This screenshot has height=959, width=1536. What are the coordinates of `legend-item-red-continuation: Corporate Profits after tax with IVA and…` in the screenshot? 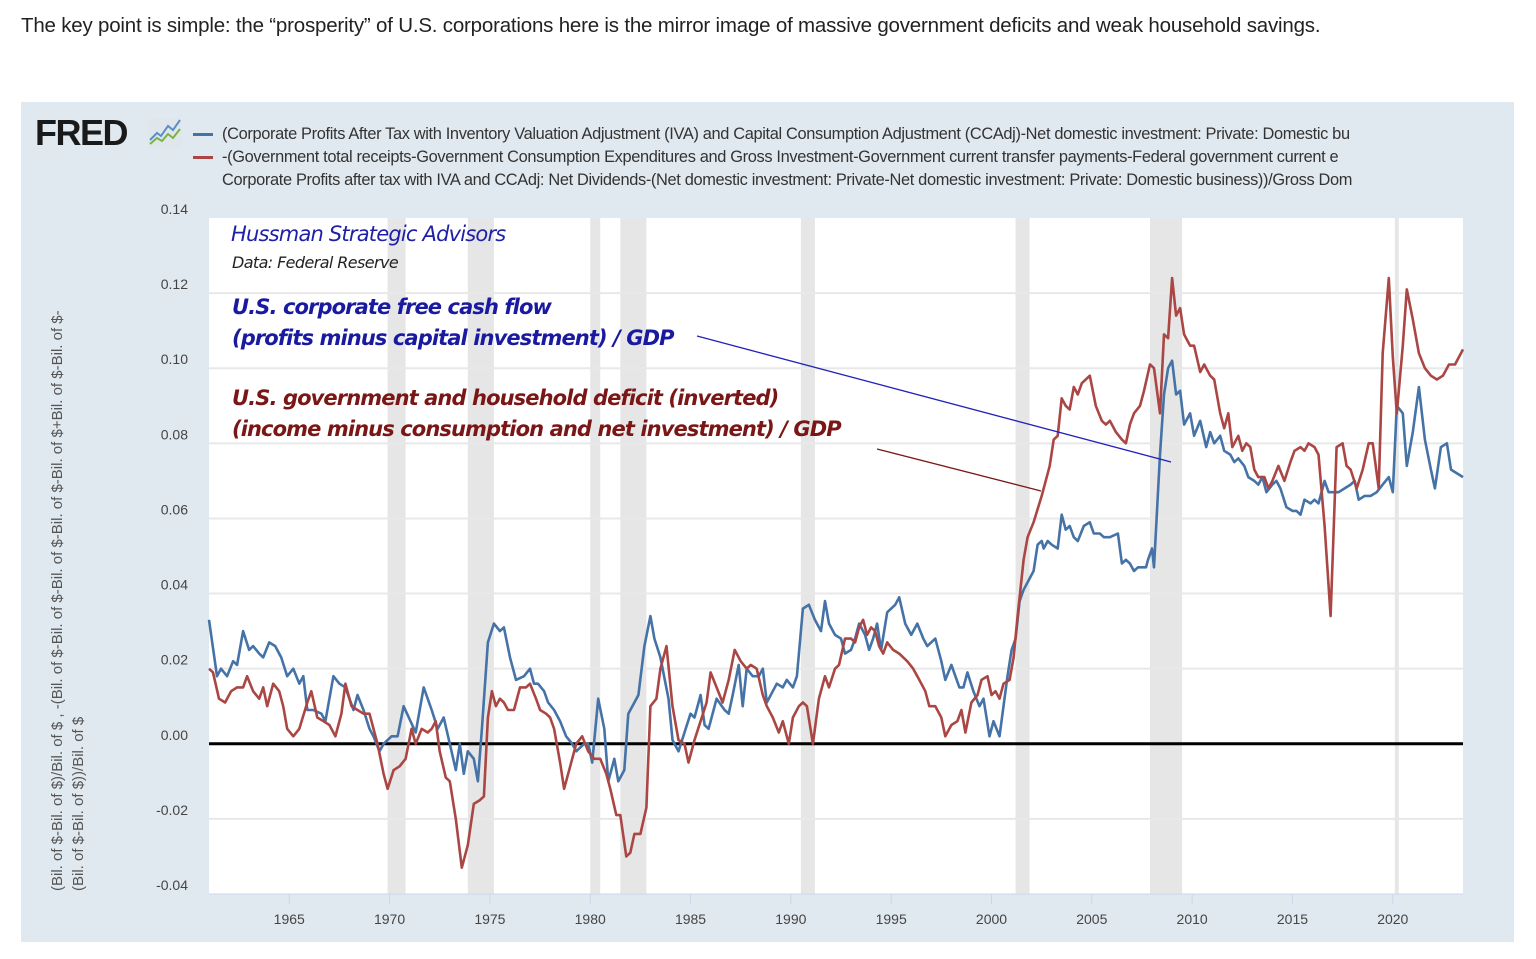 It's located at (843, 180).